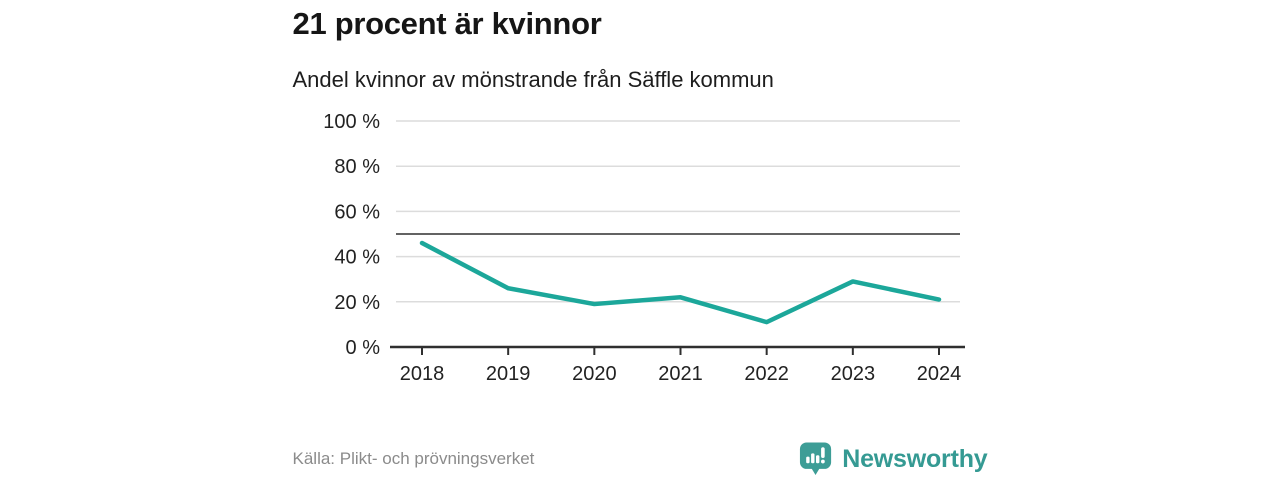 The width and height of the screenshot is (1280, 480). What do you see at coordinates (915, 458) in the screenshot?
I see `brand-name: Newsworthy` at bounding box center [915, 458].